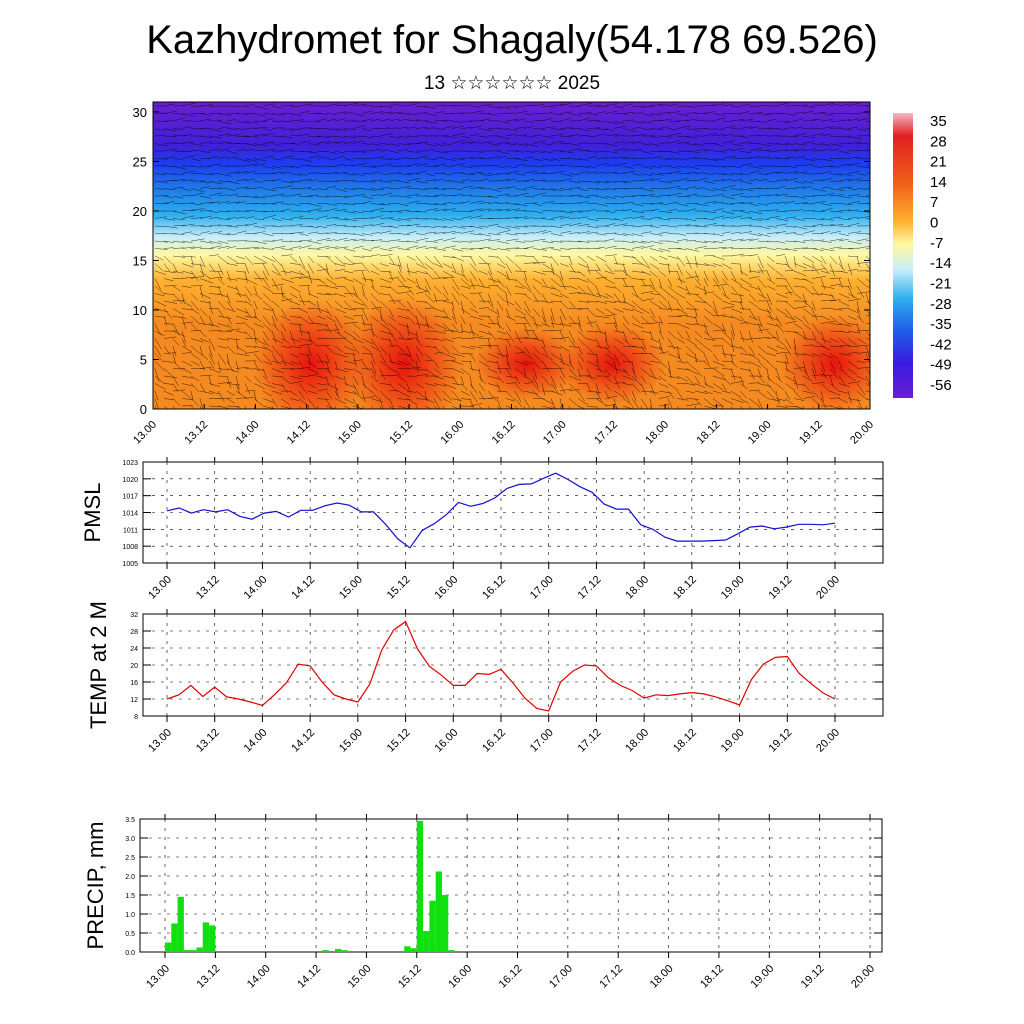 The image size is (1024, 1024). I want to click on TEMP at 2 M-ytick-label-3: 20, so click(134, 666).